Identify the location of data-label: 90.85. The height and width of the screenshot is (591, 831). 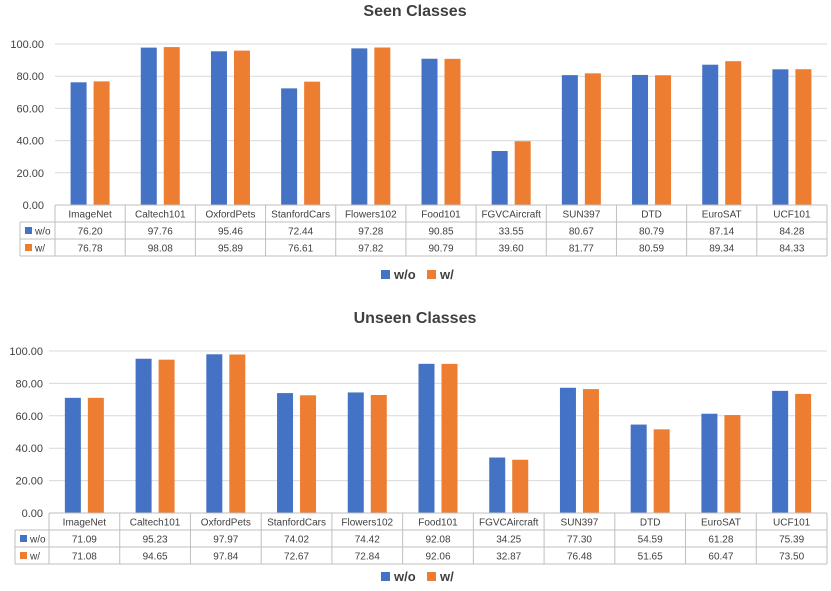
(440, 232).